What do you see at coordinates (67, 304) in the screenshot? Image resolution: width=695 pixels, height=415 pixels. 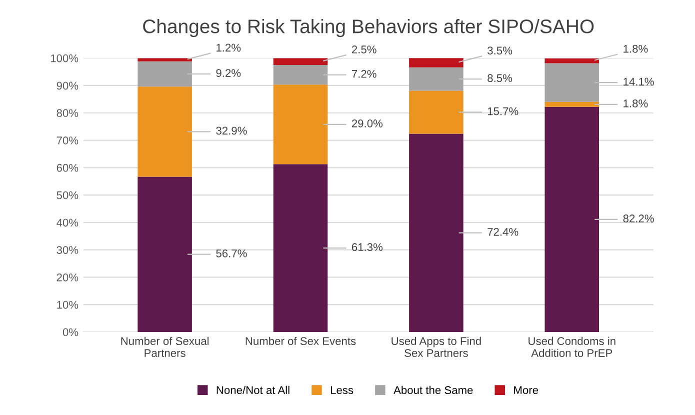 I see `y-tick-label: 10%` at bounding box center [67, 304].